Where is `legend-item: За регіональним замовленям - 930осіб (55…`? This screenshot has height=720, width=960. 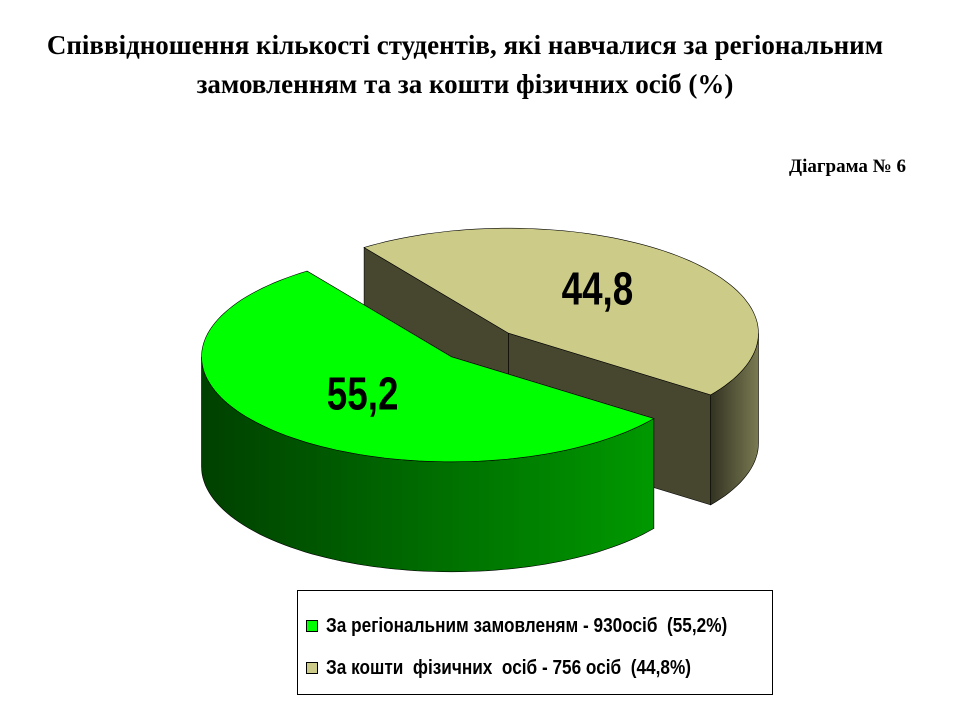 legend-item: За регіональним замовленям - 930осіб (55… is located at coordinates (539, 626).